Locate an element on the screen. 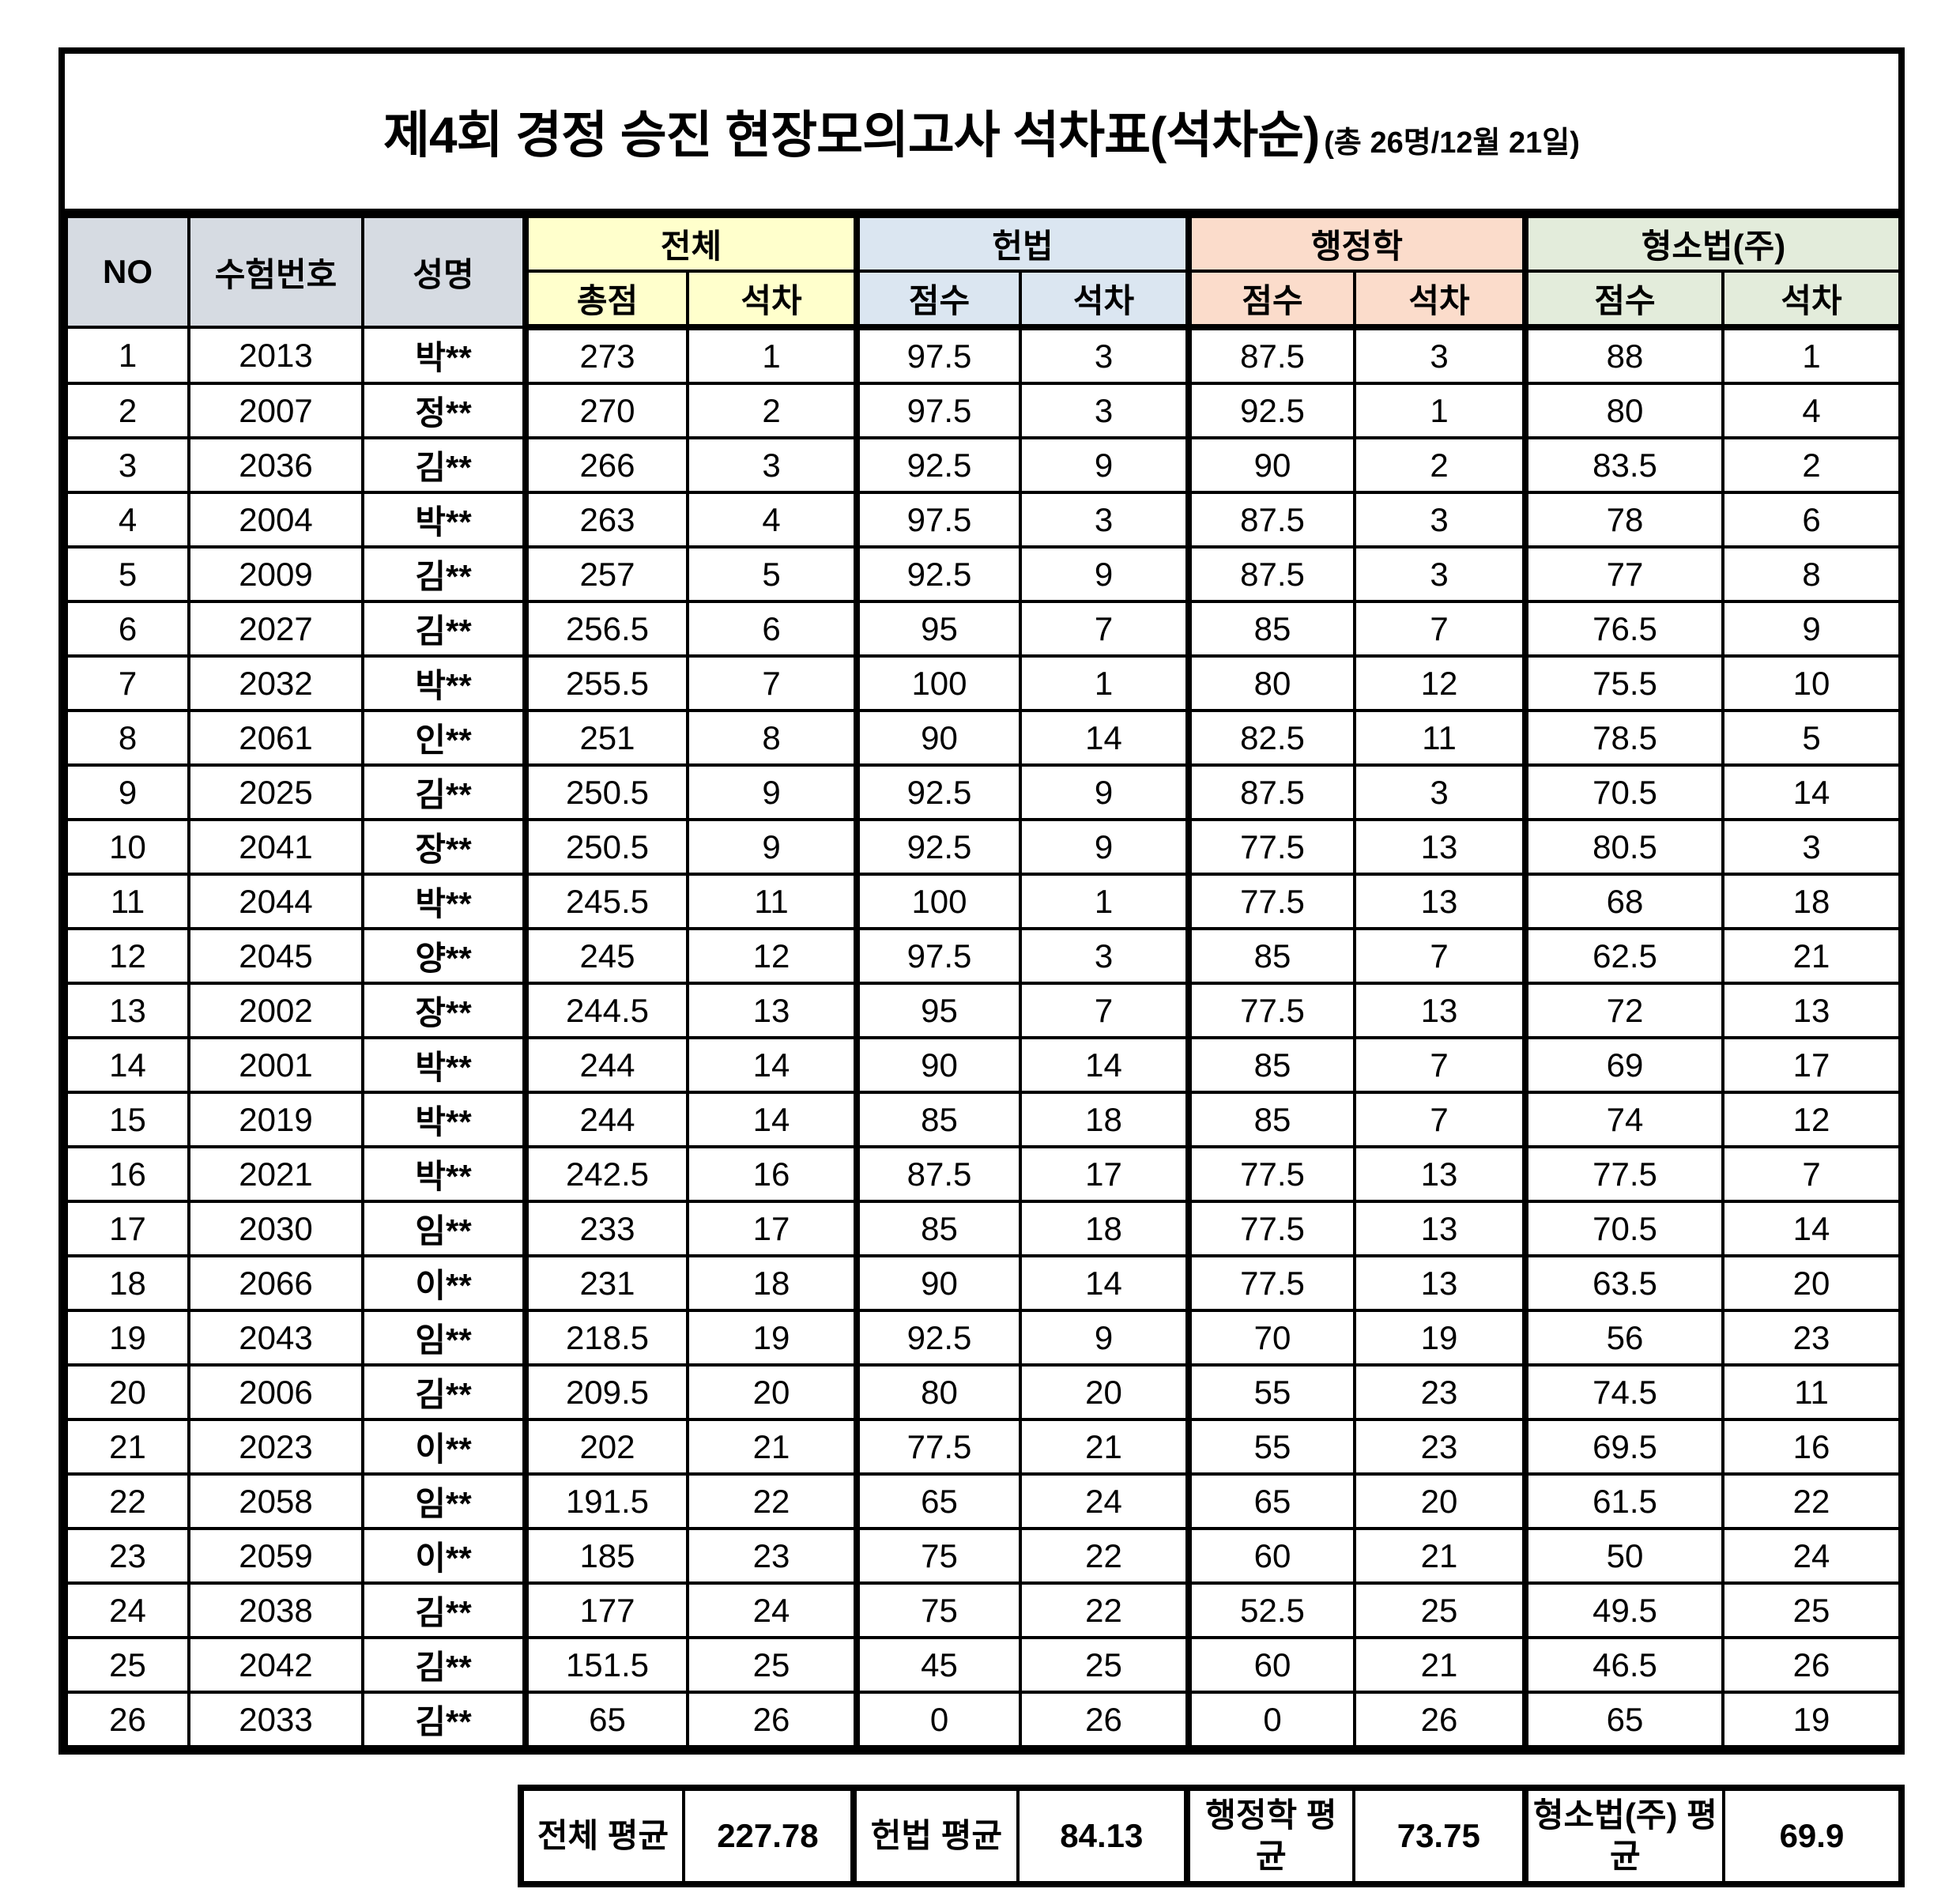 This screenshot has height=1900, width=1960. col-total-rank: 2 is located at coordinates (772, 410).